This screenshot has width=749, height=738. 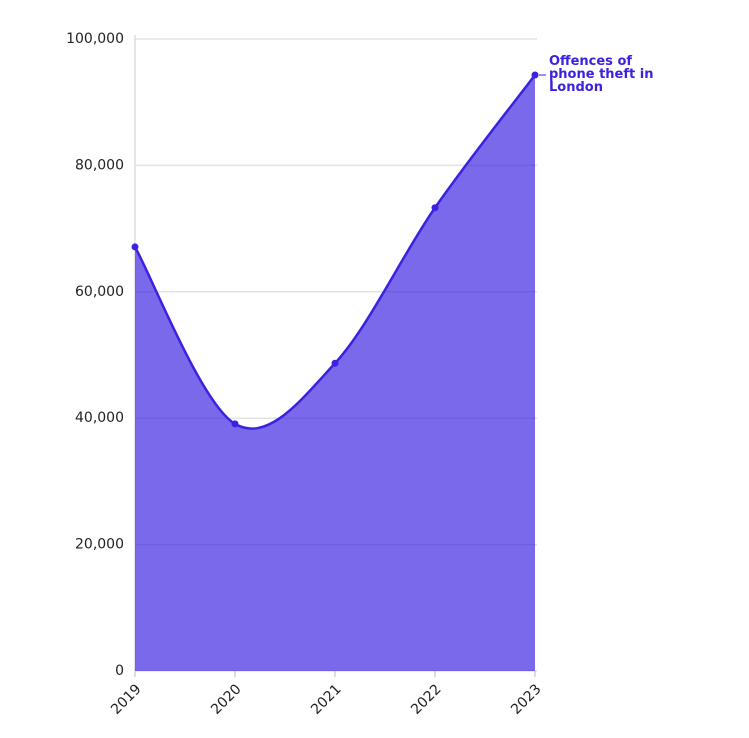 What do you see at coordinates (99, 292) in the screenshot?
I see `y-tick-label: 60,000` at bounding box center [99, 292].